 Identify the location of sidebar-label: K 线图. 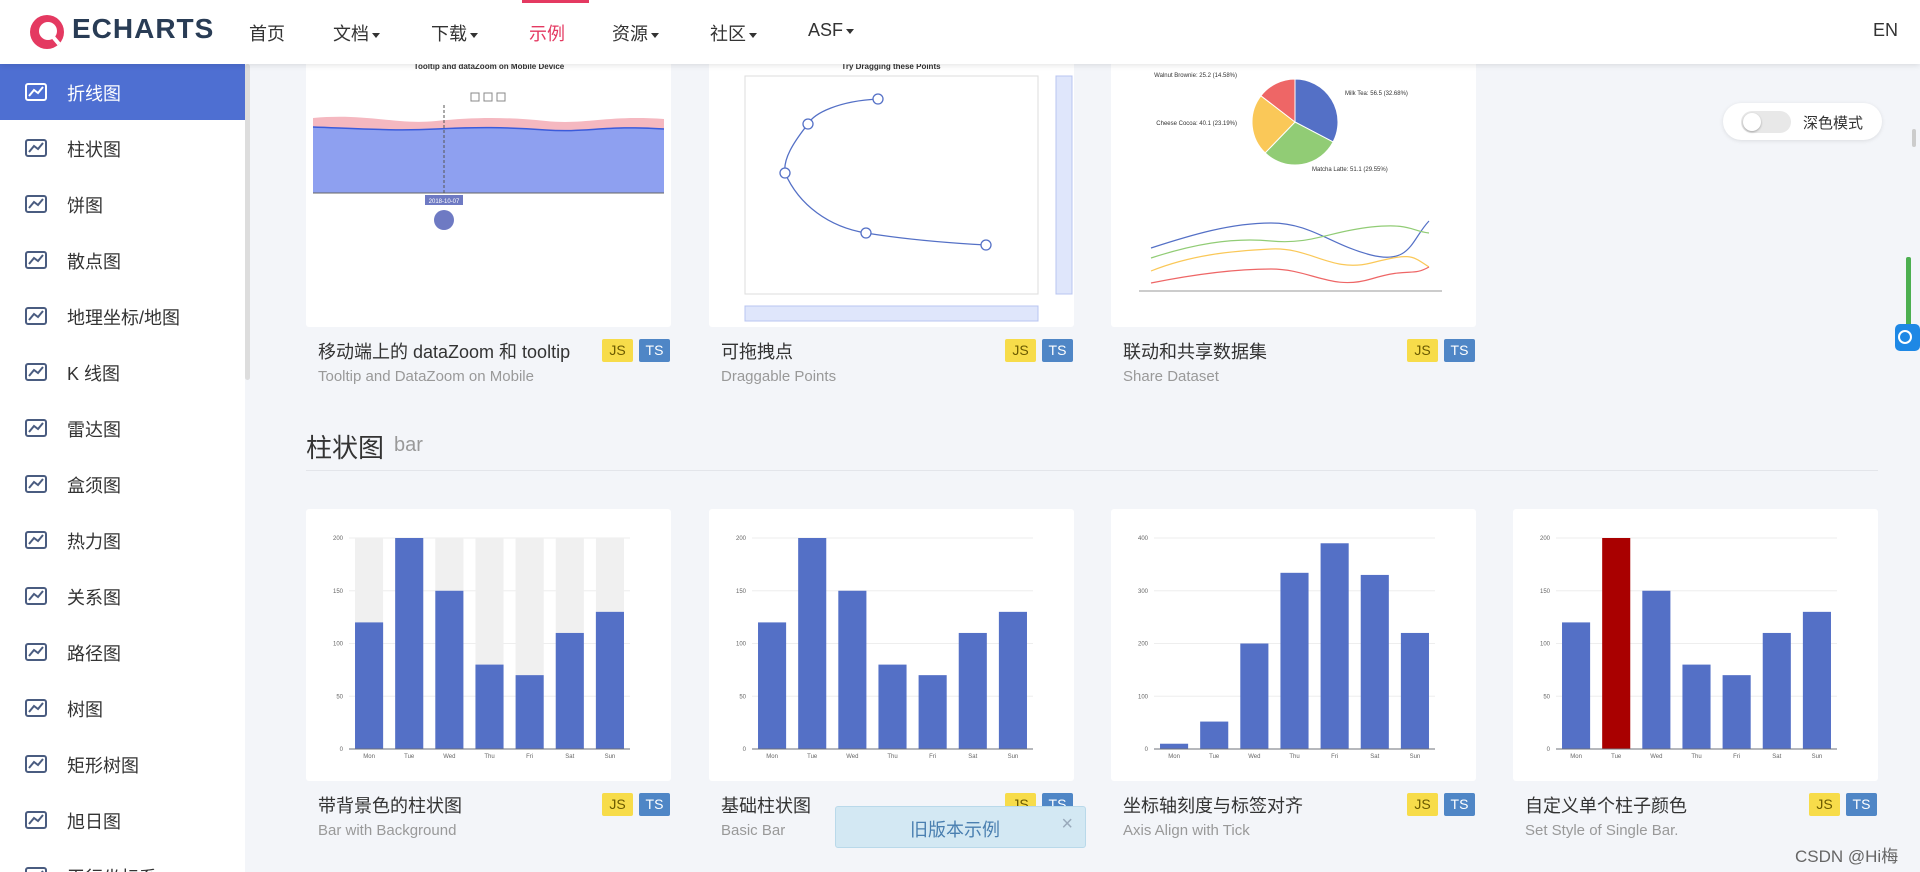
(94, 374).